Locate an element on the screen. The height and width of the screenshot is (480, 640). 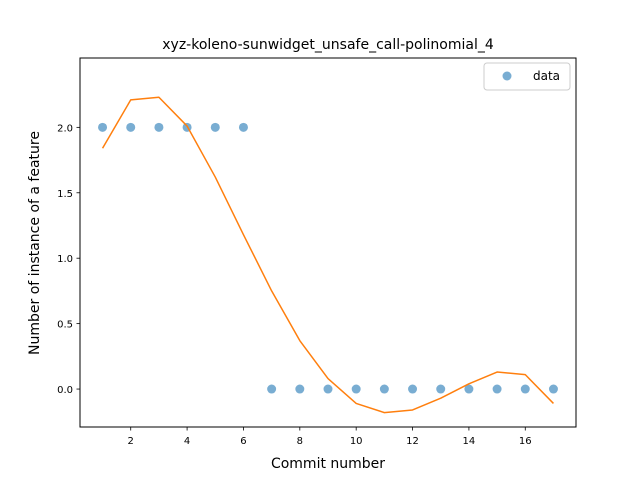
x-tick-label: 6 is located at coordinates (243, 441).